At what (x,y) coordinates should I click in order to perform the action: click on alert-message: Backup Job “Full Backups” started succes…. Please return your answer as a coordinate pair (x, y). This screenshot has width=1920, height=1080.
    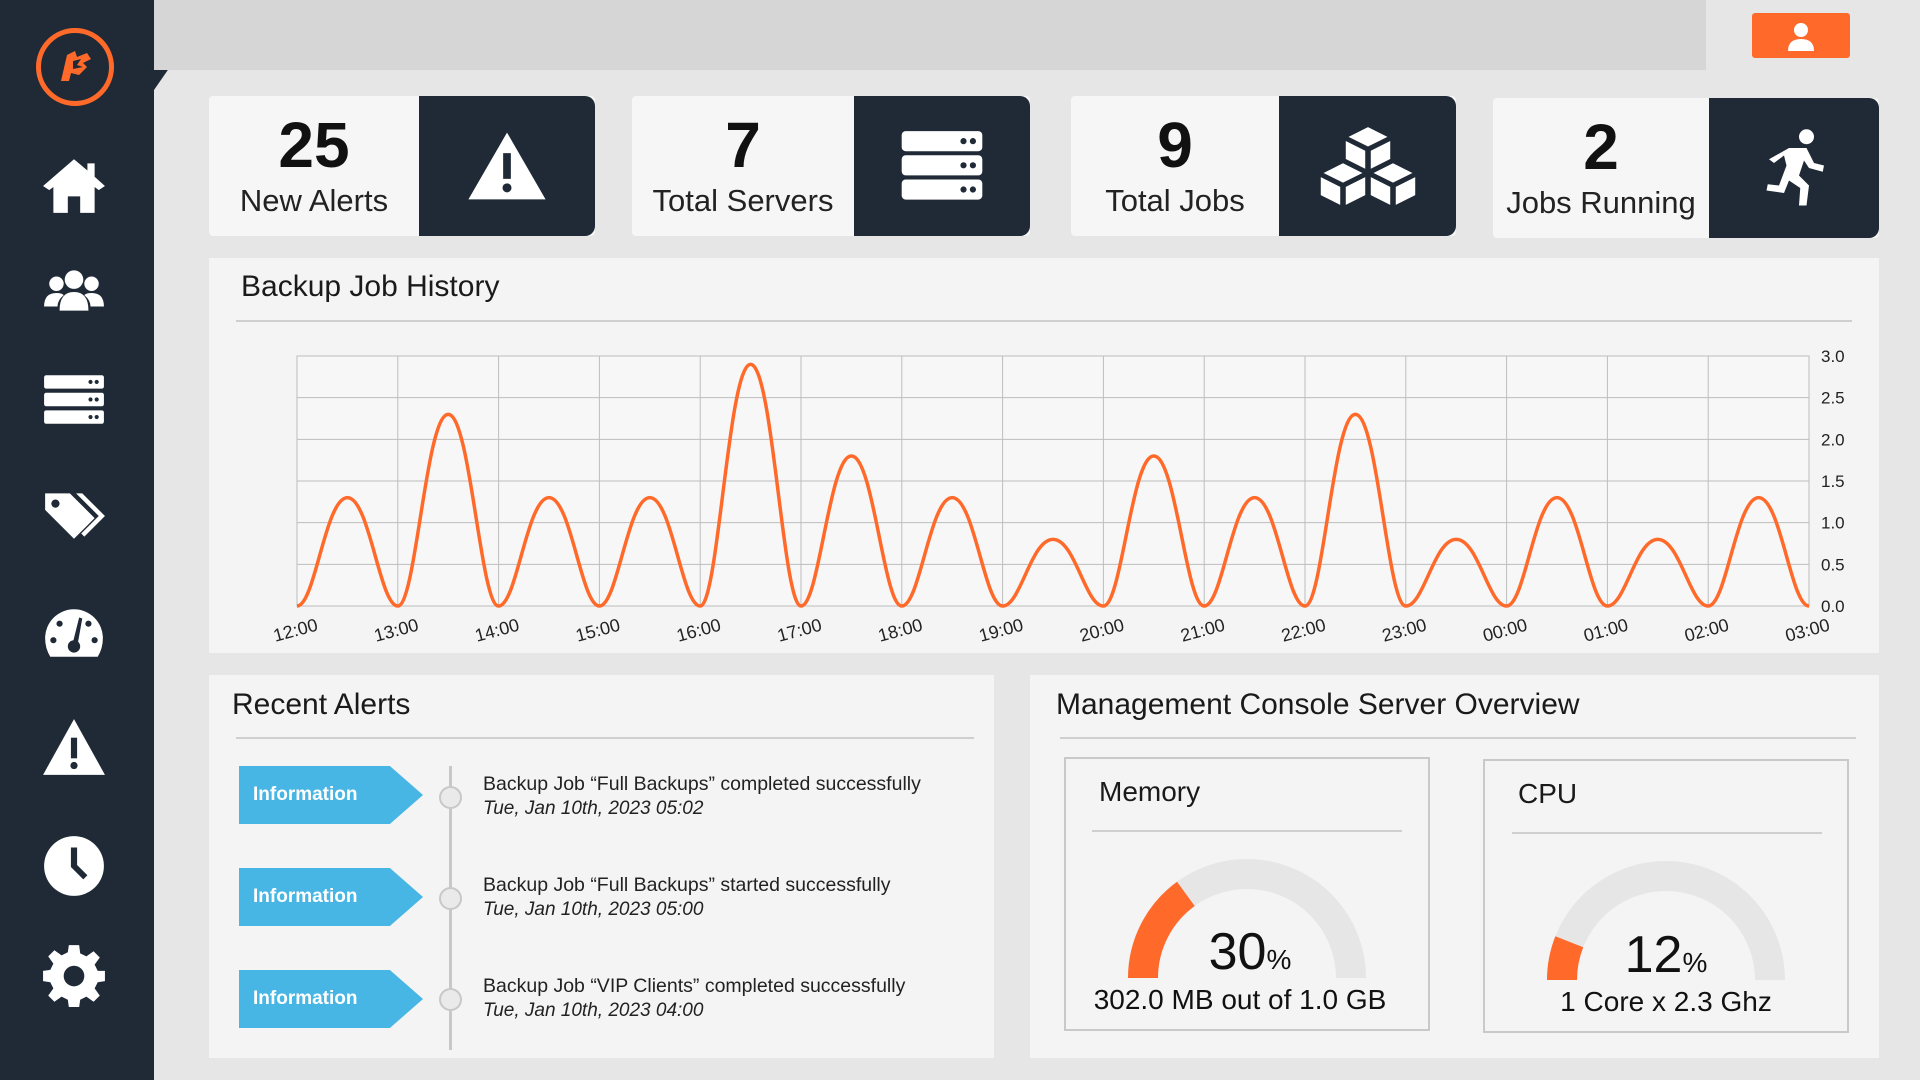
    Looking at the image, I should click on (687, 885).